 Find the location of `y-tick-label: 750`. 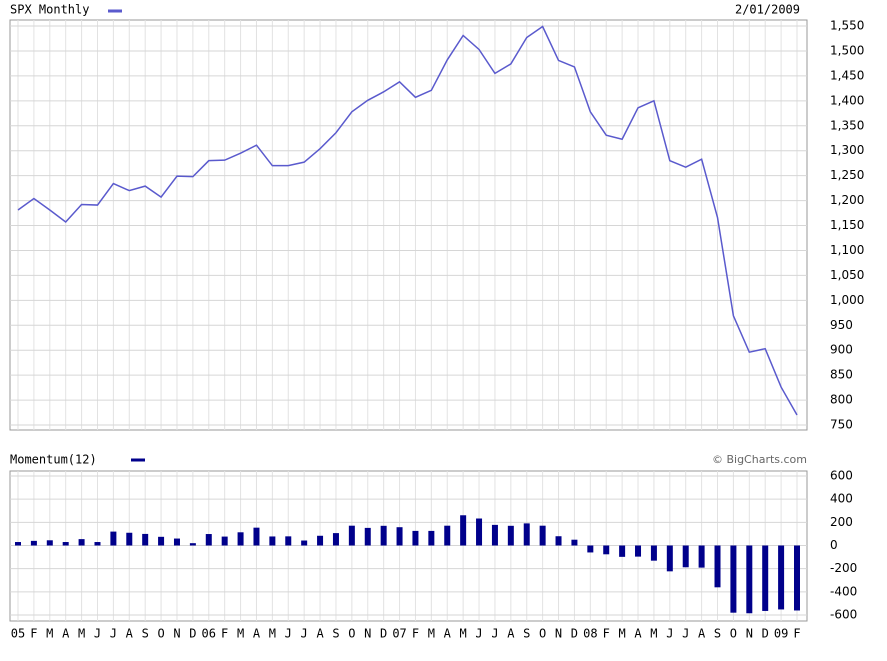

y-tick-label: 750 is located at coordinates (841, 425).